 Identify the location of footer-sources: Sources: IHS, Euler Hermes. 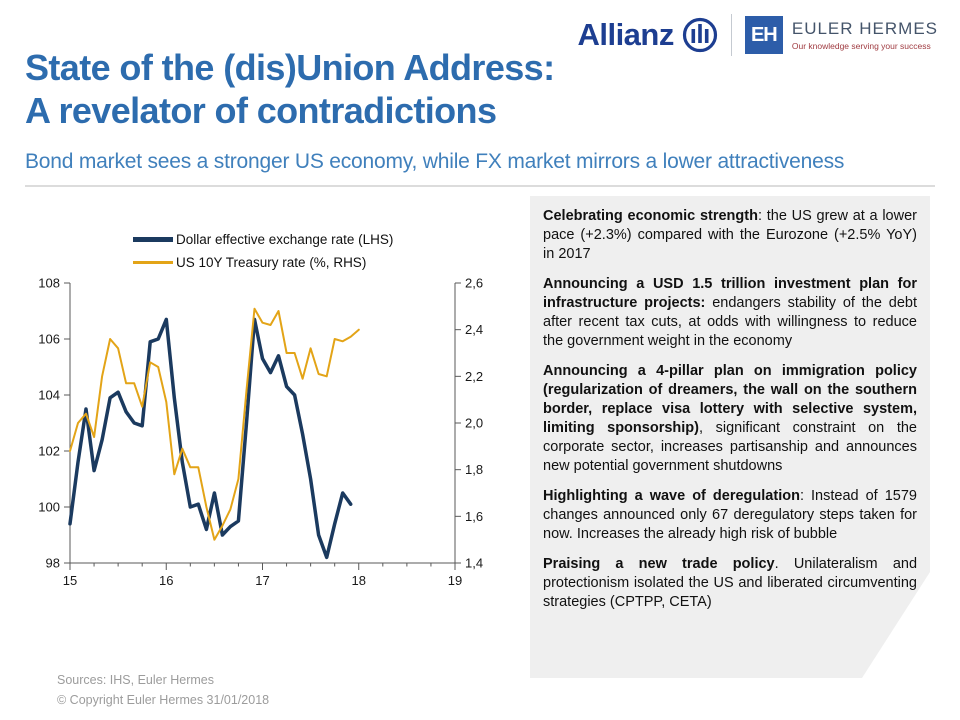
(135, 680).